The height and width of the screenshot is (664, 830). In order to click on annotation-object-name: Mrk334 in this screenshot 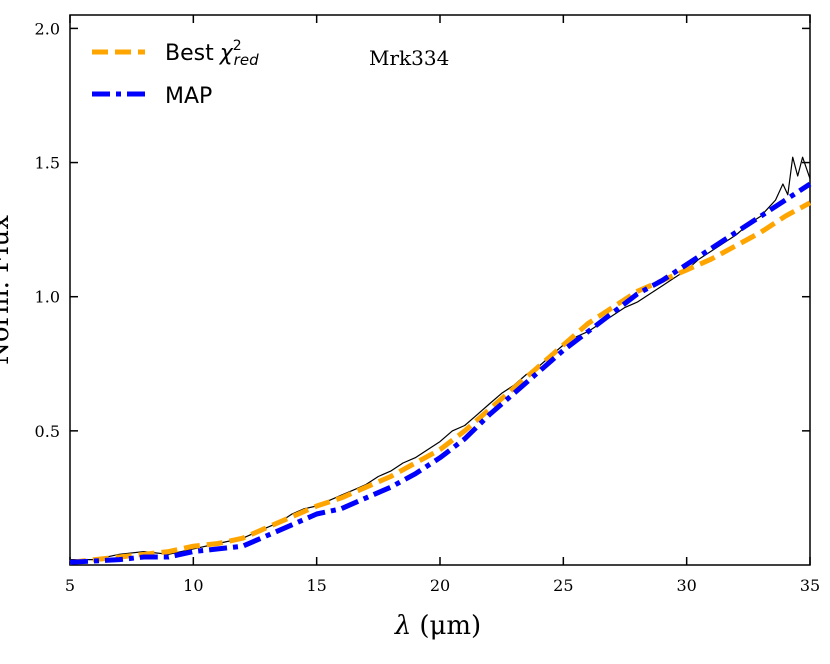, I will do `click(409, 58)`.